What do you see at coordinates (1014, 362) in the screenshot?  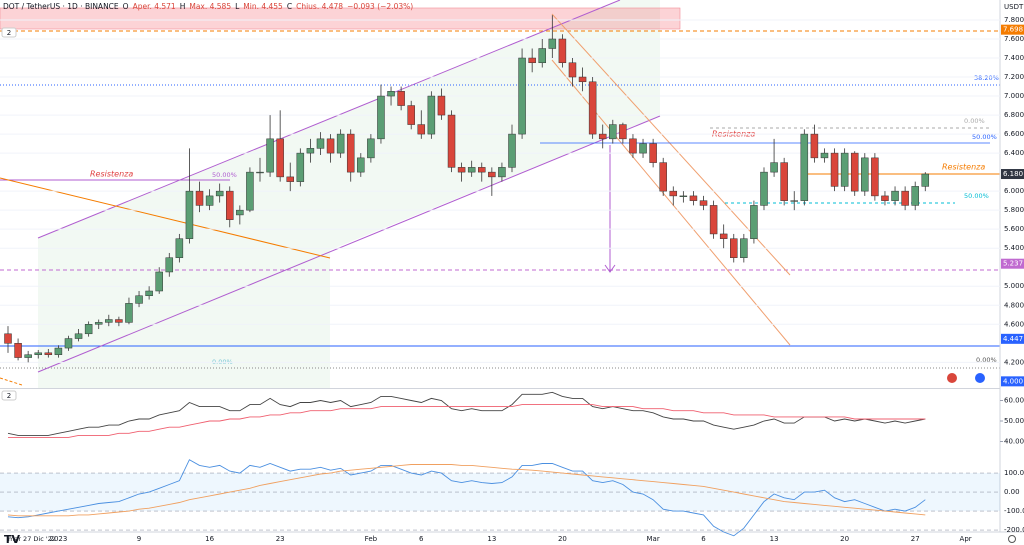 I see `y-tick-label: 4.200` at bounding box center [1014, 362].